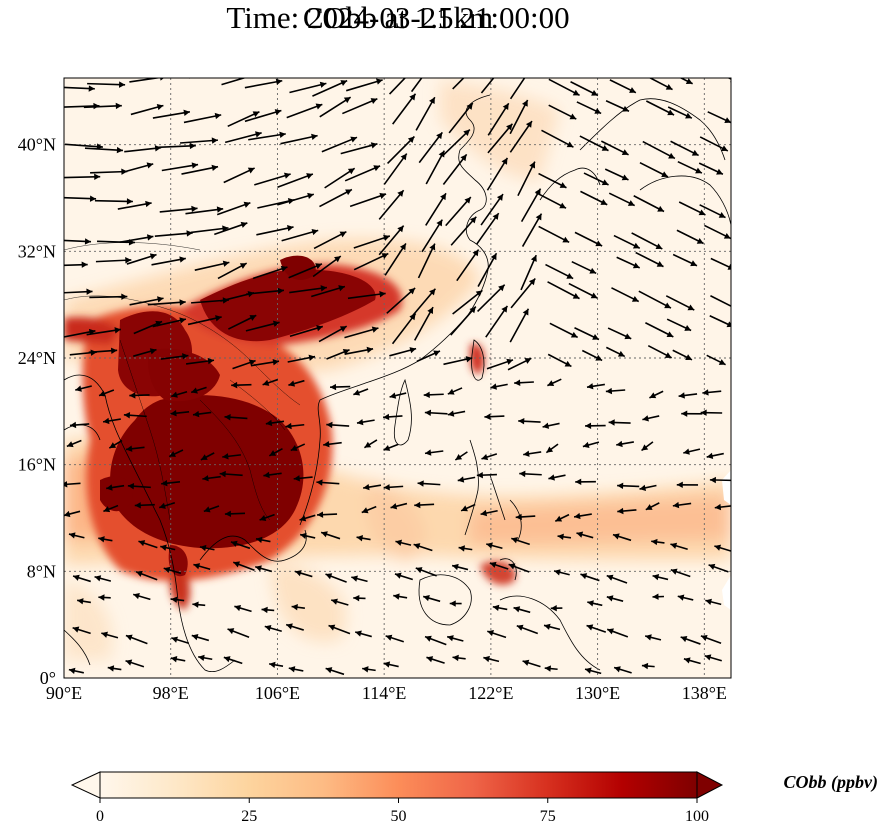 The image size is (887, 836). What do you see at coordinates (402, 811) in the screenshot?
I see `colorbar-ticks: 0 25 50 75 100` at bounding box center [402, 811].